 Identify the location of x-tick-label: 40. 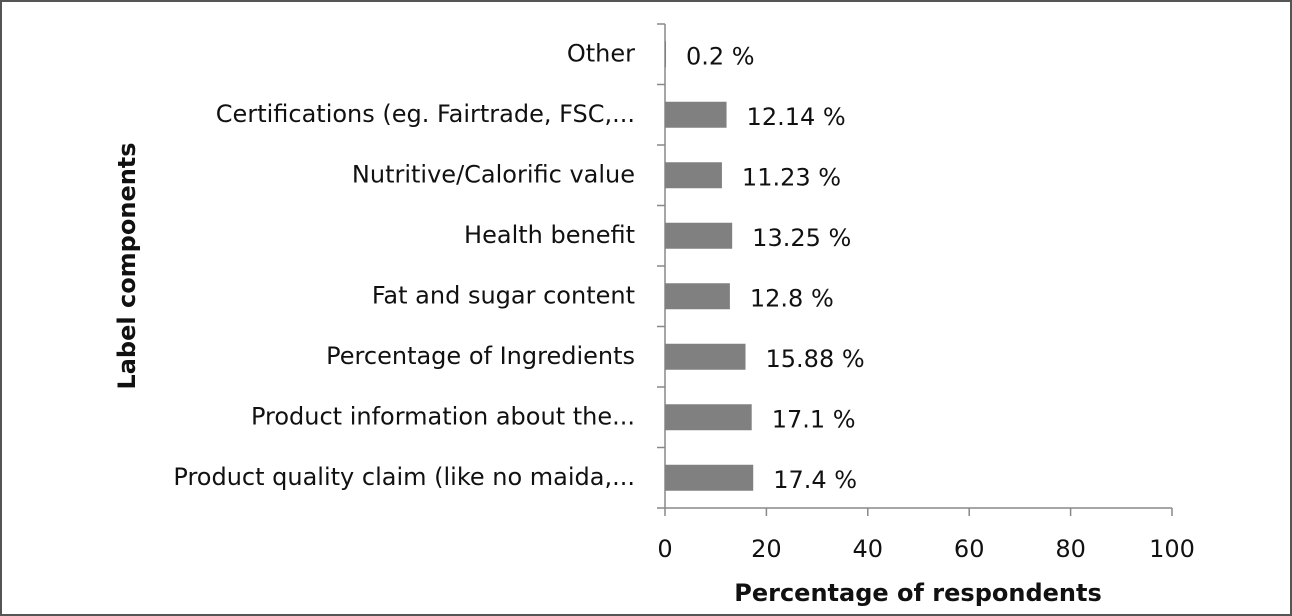
(868, 549).